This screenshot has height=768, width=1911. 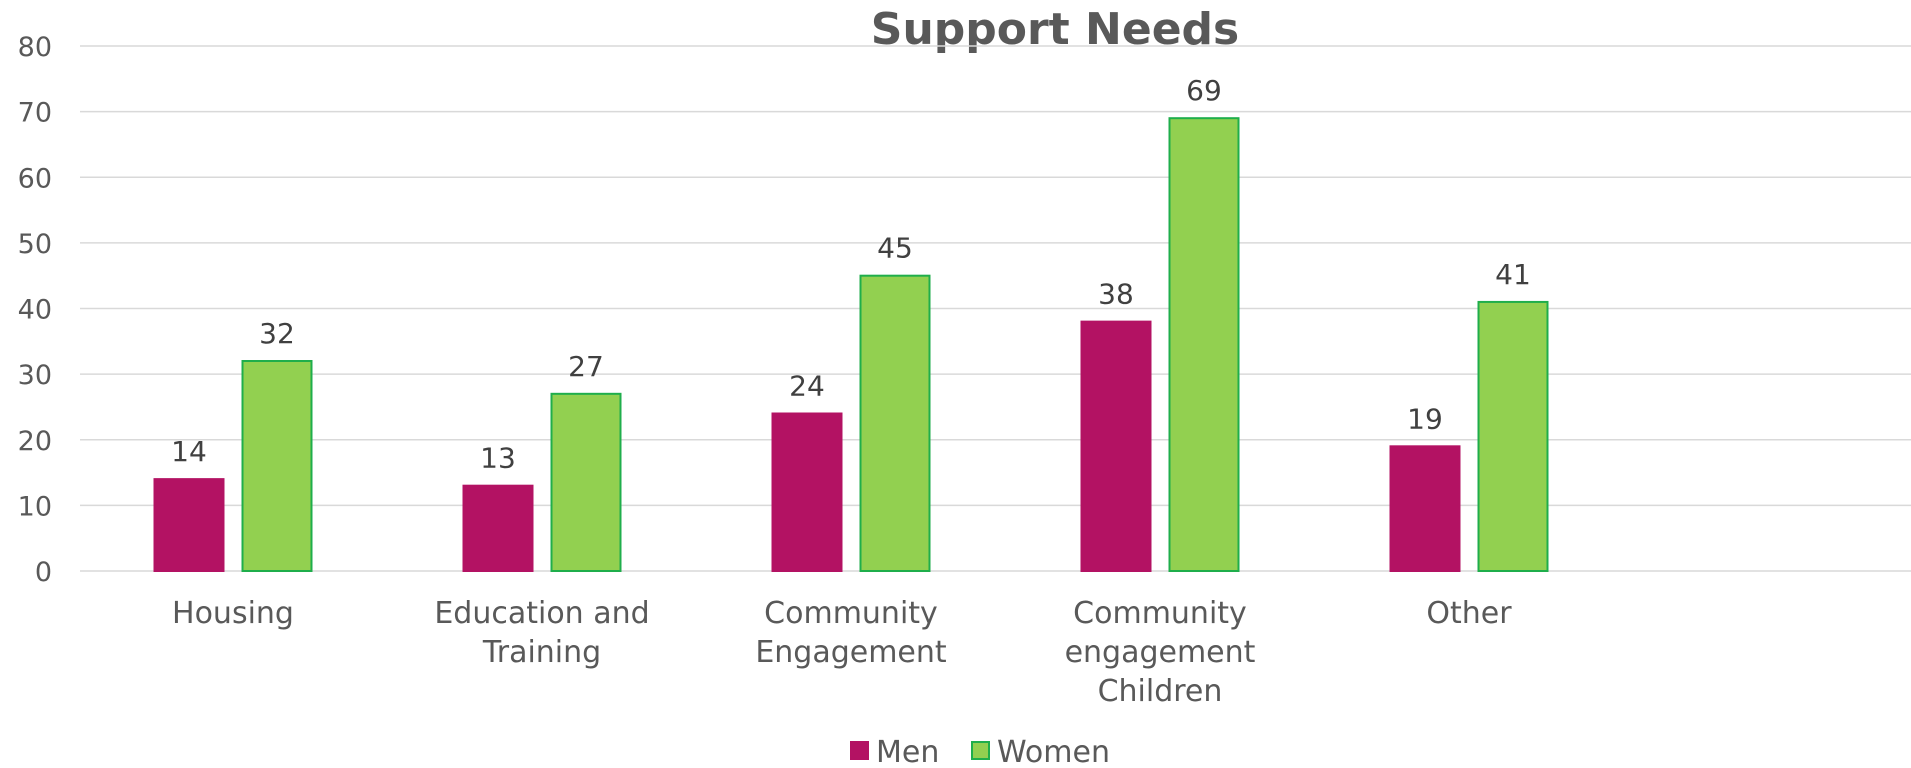 What do you see at coordinates (1204, 90) in the screenshot?
I see `data-label: 69` at bounding box center [1204, 90].